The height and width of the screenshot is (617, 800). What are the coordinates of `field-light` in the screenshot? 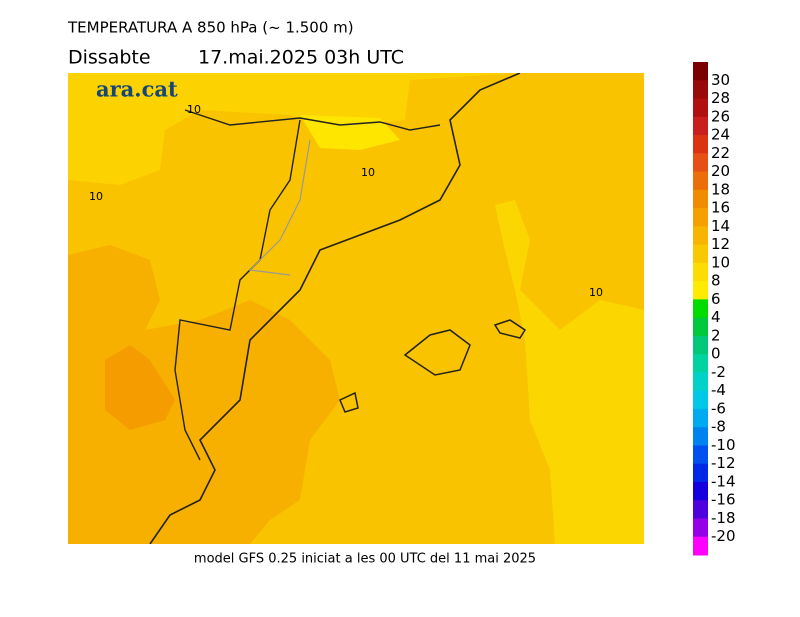 It's located at (350, 132).